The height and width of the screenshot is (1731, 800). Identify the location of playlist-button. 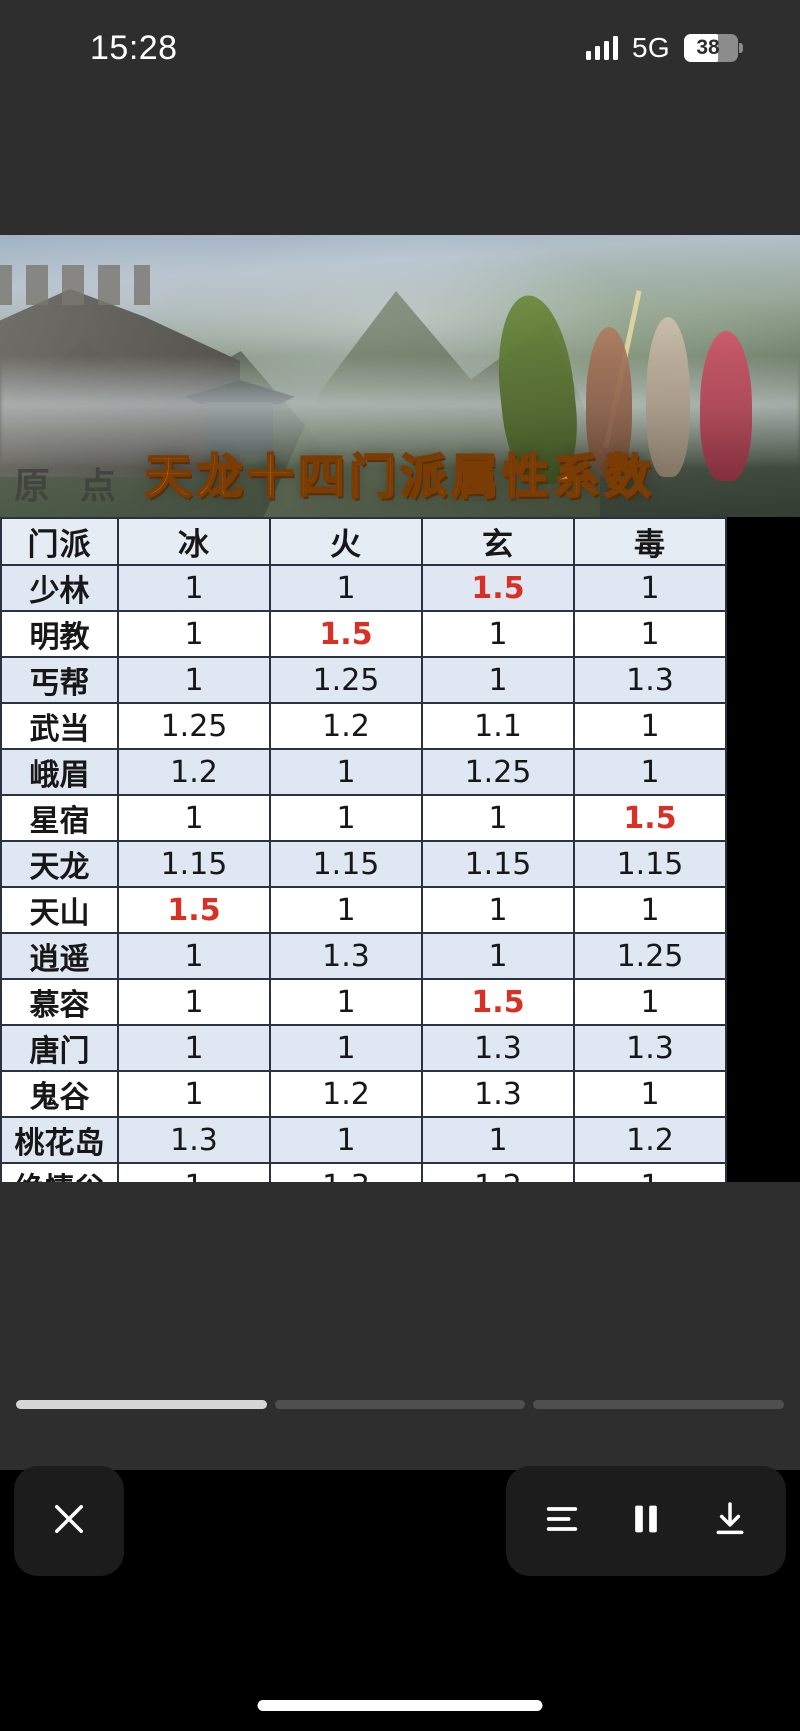
(562, 1521).